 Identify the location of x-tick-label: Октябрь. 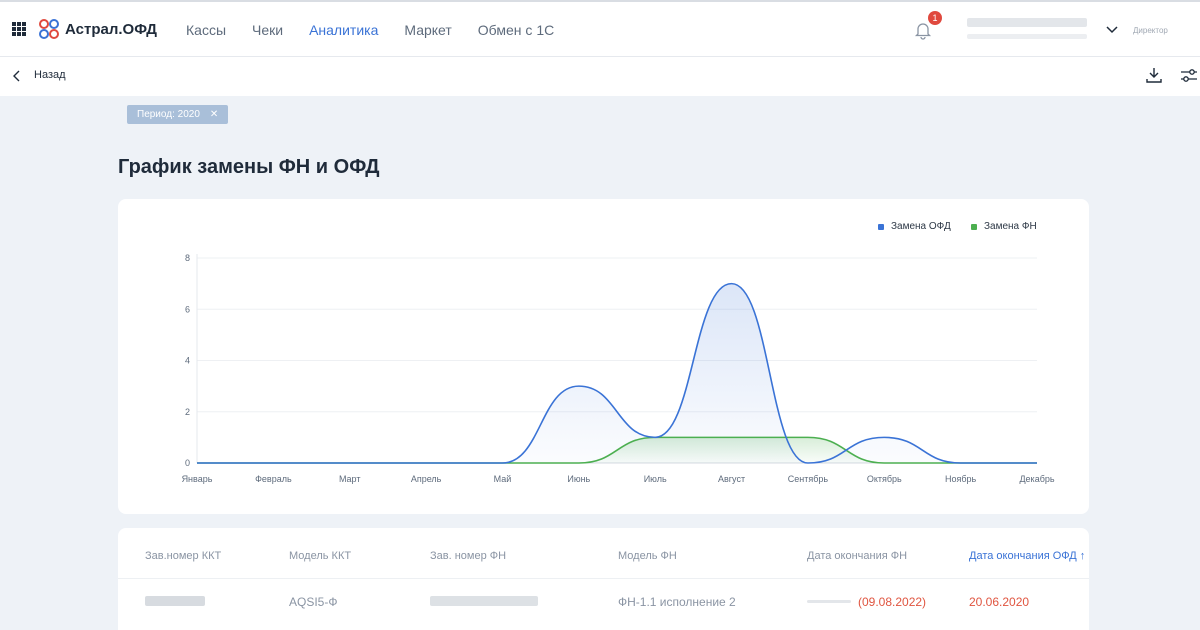
(884, 479).